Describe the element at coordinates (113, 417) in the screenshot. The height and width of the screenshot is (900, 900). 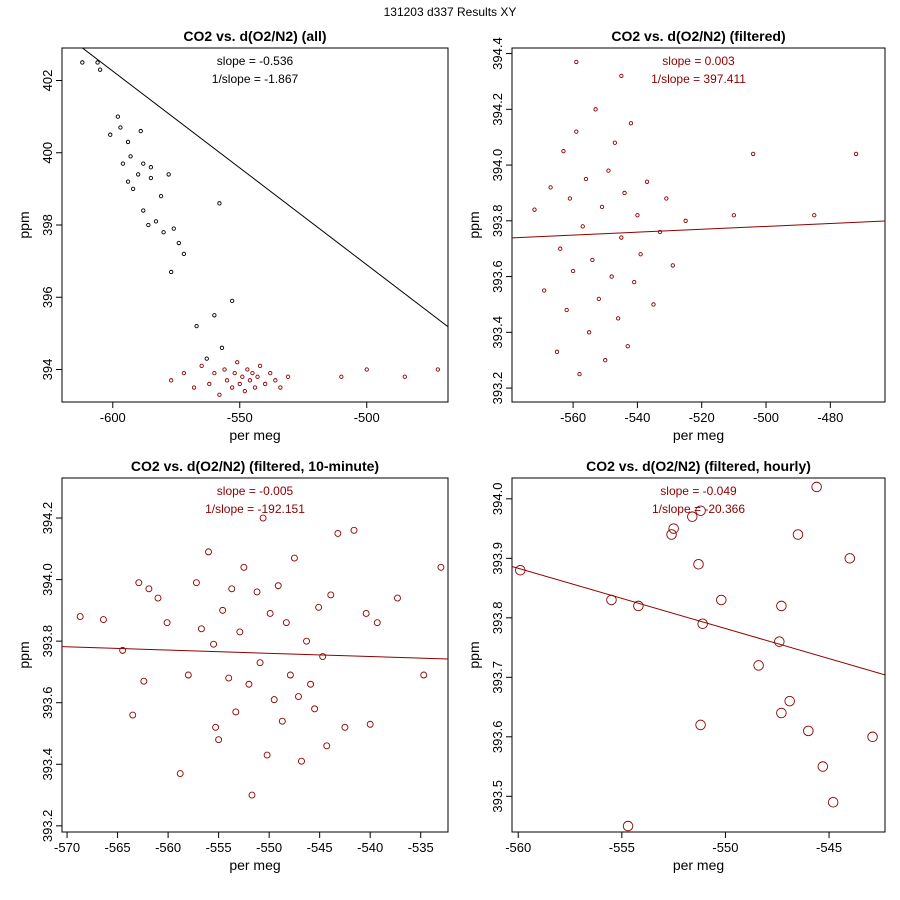
I see `x-tick-label: -600` at that location.